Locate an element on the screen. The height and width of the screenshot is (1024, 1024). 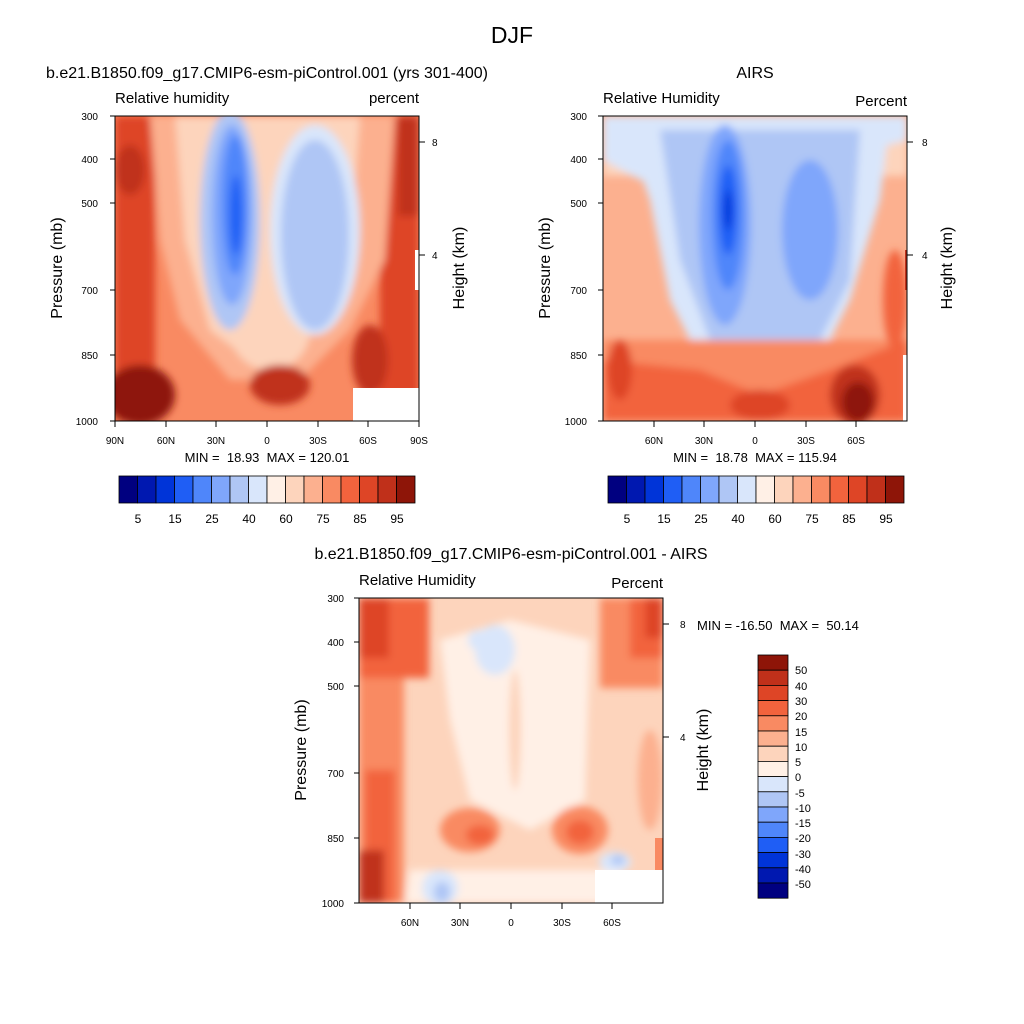
panel-diff-y-ticklabel: 700 is located at coordinates (335, 774).